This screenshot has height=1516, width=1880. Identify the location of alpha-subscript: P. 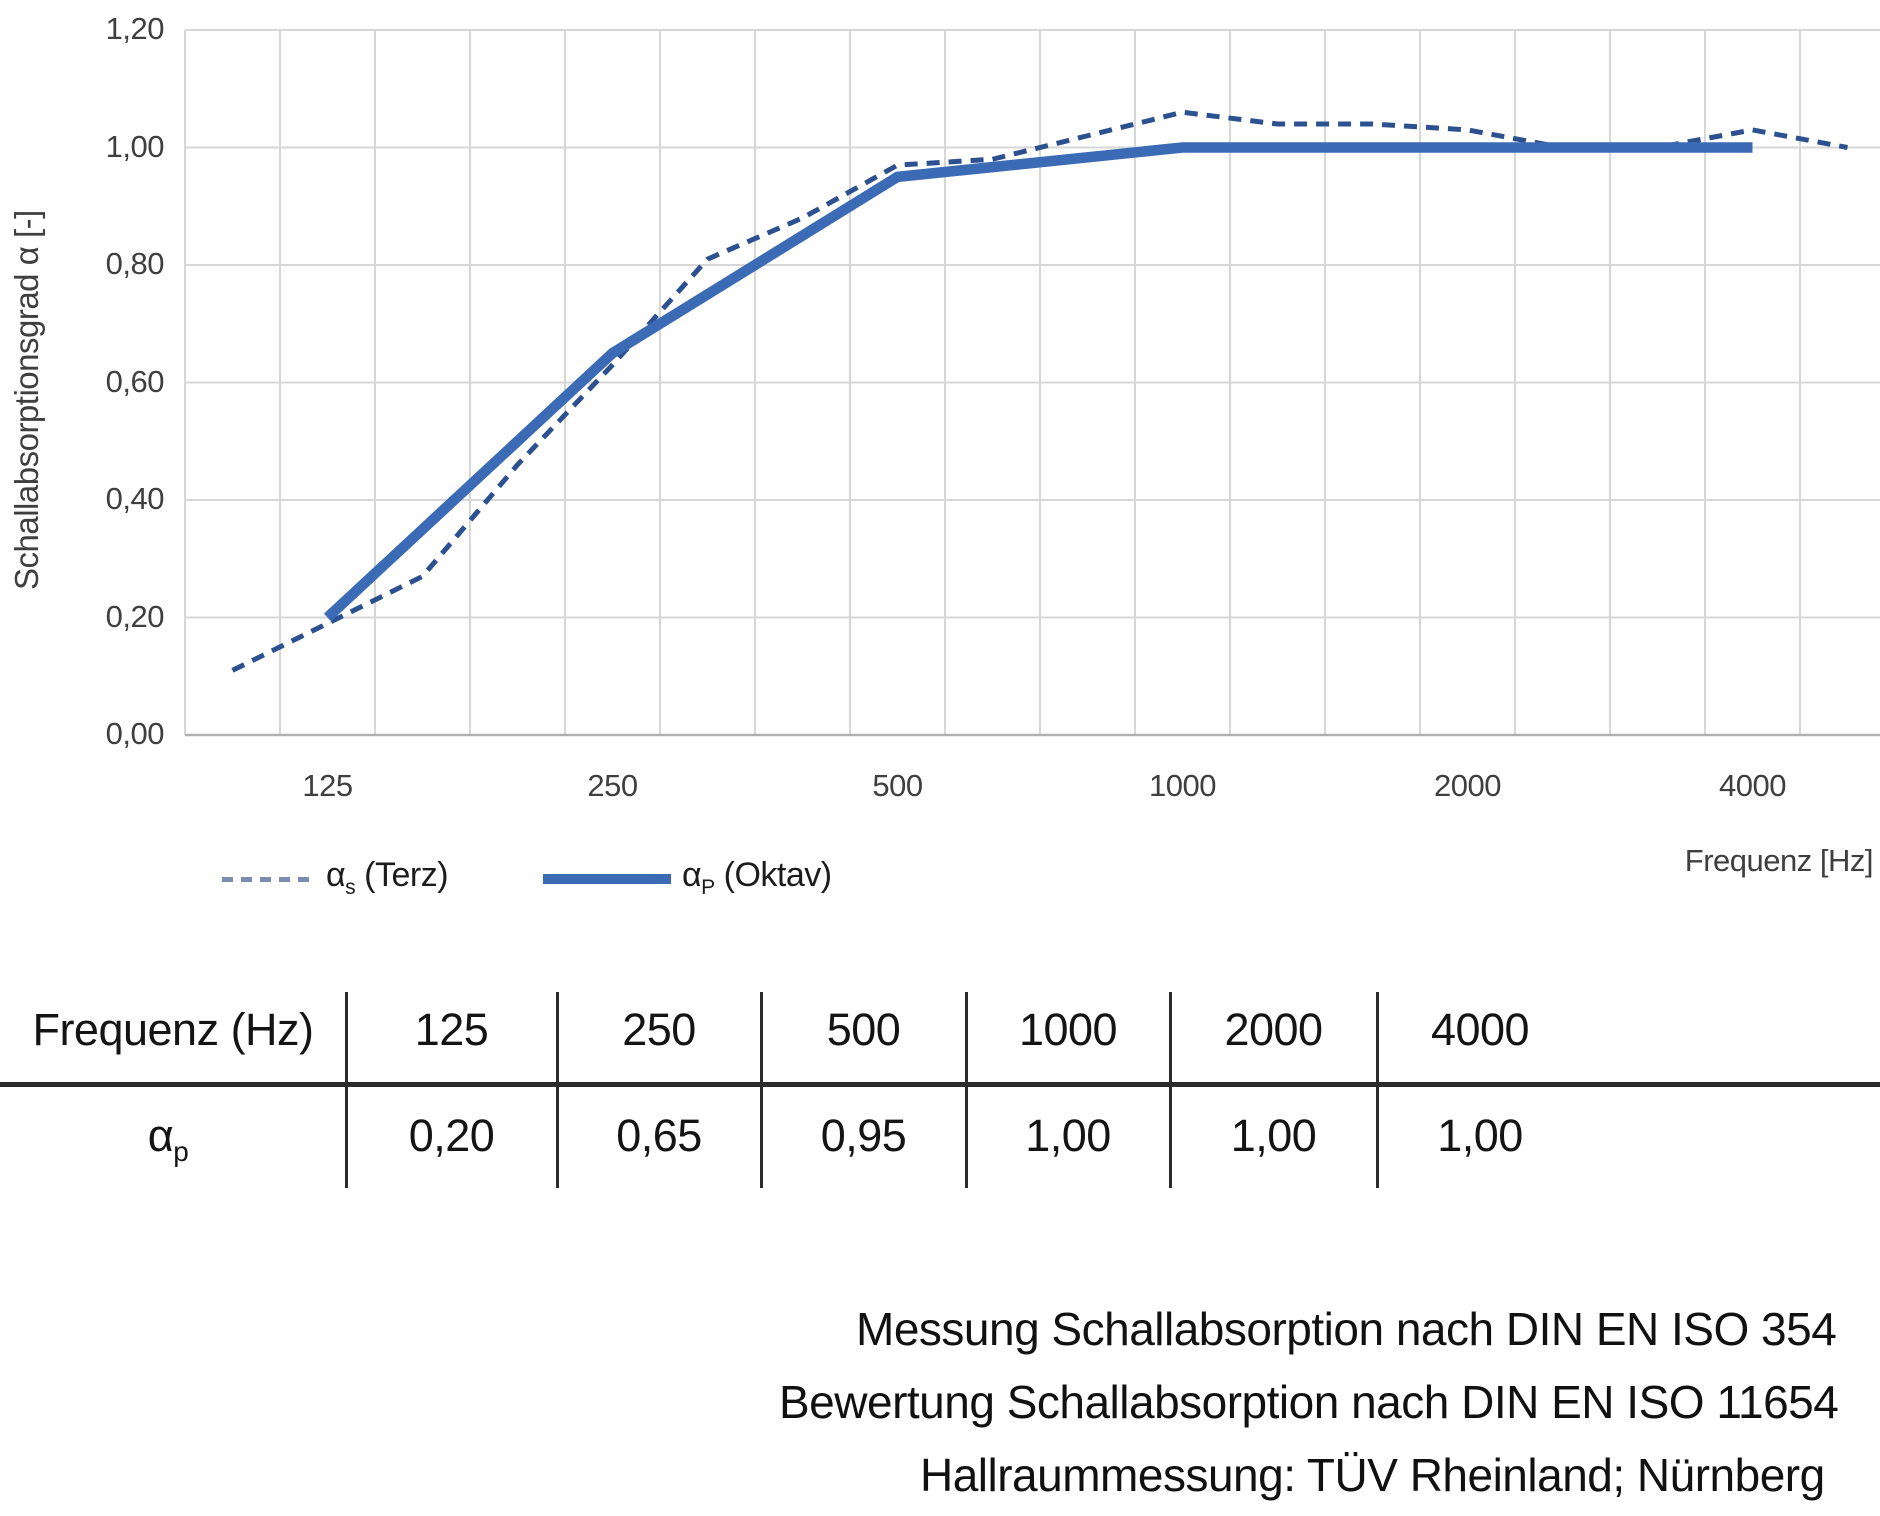
(708, 887).